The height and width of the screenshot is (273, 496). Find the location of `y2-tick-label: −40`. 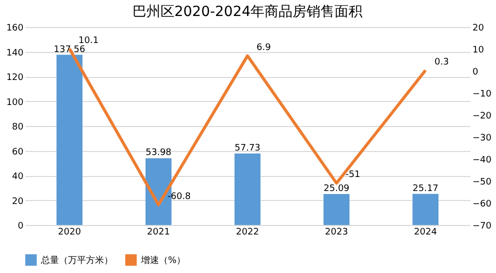

y2-tick-label: −40 is located at coordinates (482, 161).